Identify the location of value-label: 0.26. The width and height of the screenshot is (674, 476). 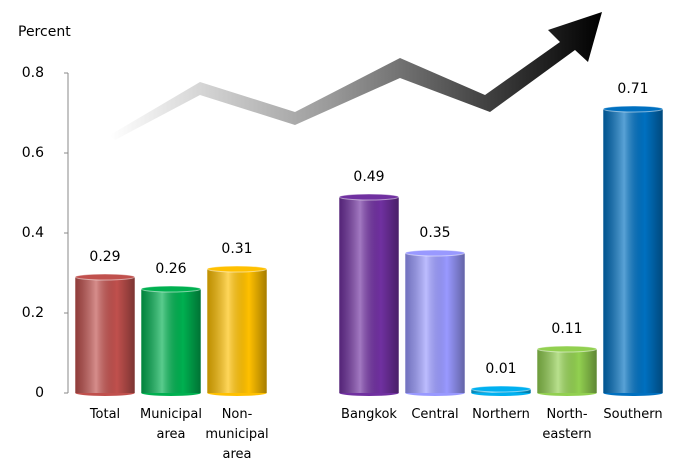
(170, 269).